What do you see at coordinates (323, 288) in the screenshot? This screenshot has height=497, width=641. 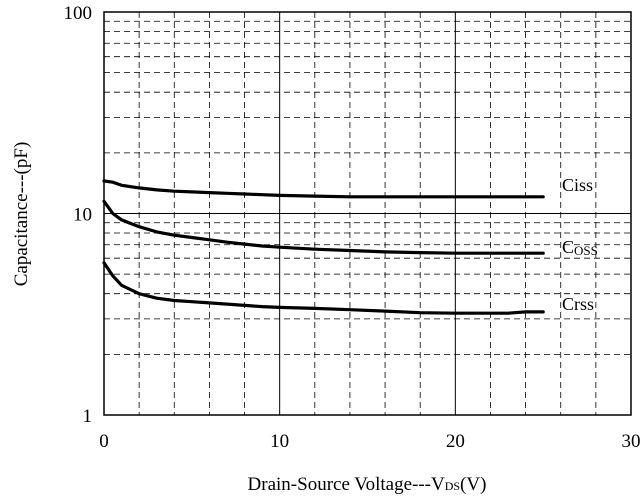 I see `series-line-crss` at bounding box center [323, 288].